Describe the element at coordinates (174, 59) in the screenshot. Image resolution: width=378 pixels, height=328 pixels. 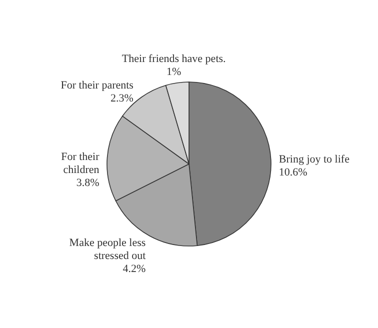
I see `slice-label: Their friends have pets.` at that location.